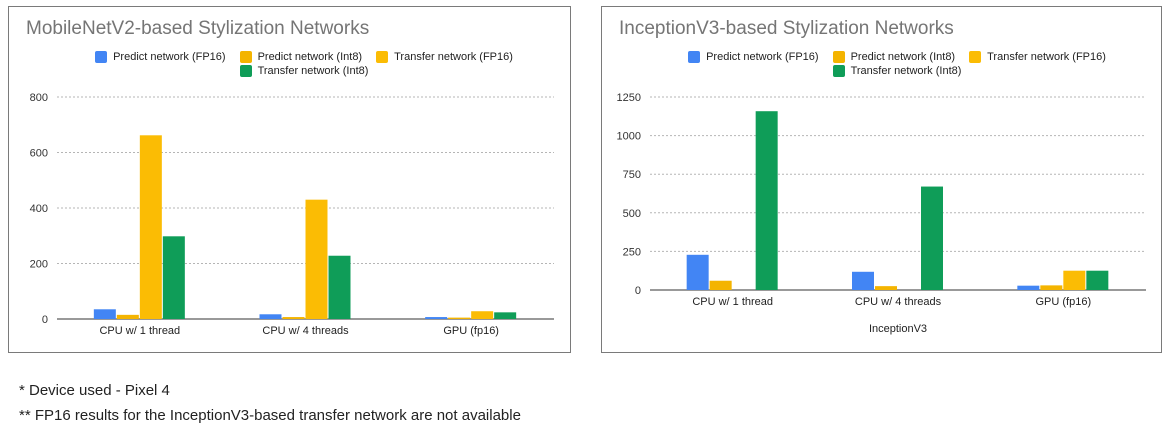 This screenshot has width=1169, height=428. Describe the element at coordinates (94, 390) in the screenshot. I see `footnote-device: * Device used - Pixel 4` at that location.